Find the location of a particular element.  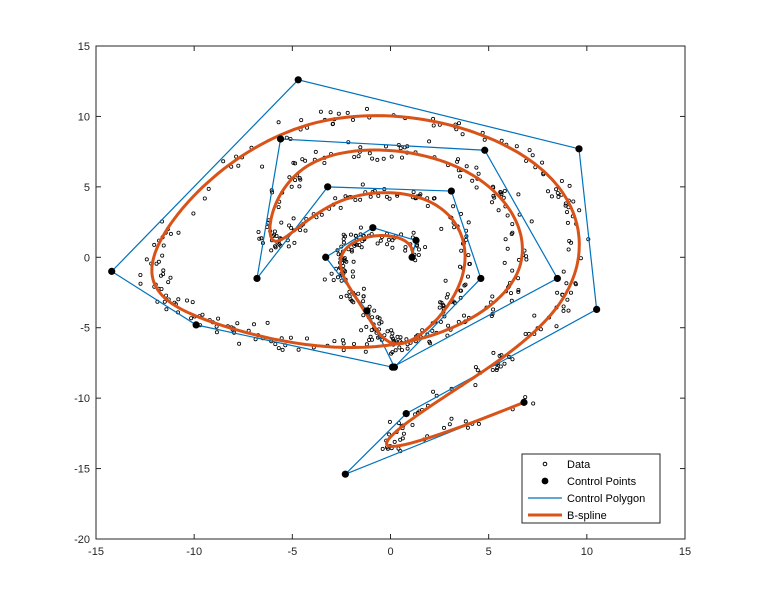

legend-box is located at coordinates (591, 488).